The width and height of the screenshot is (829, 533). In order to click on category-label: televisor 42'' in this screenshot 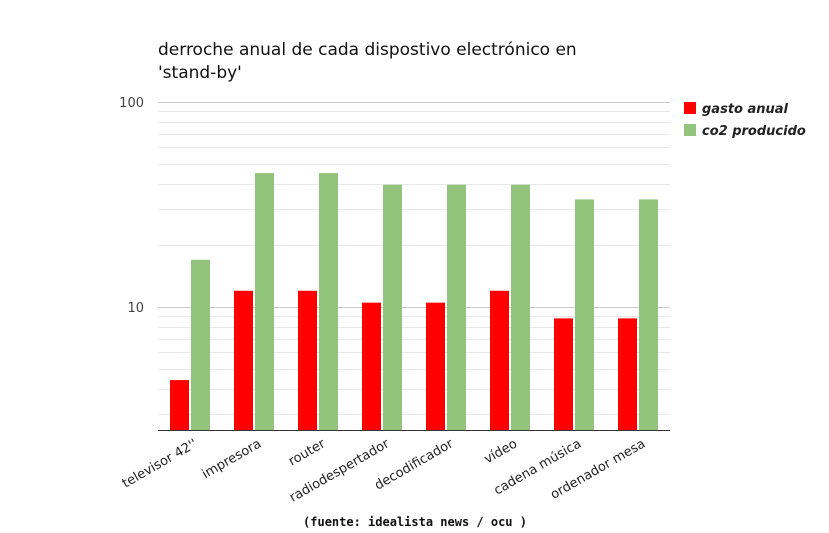, I will do `click(160, 463)`.